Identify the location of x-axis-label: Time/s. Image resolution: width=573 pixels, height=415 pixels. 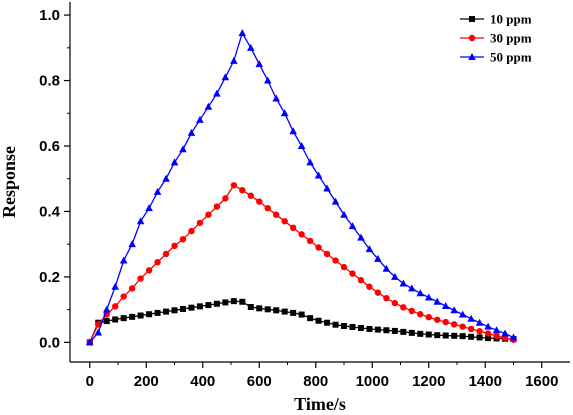
(320, 404).